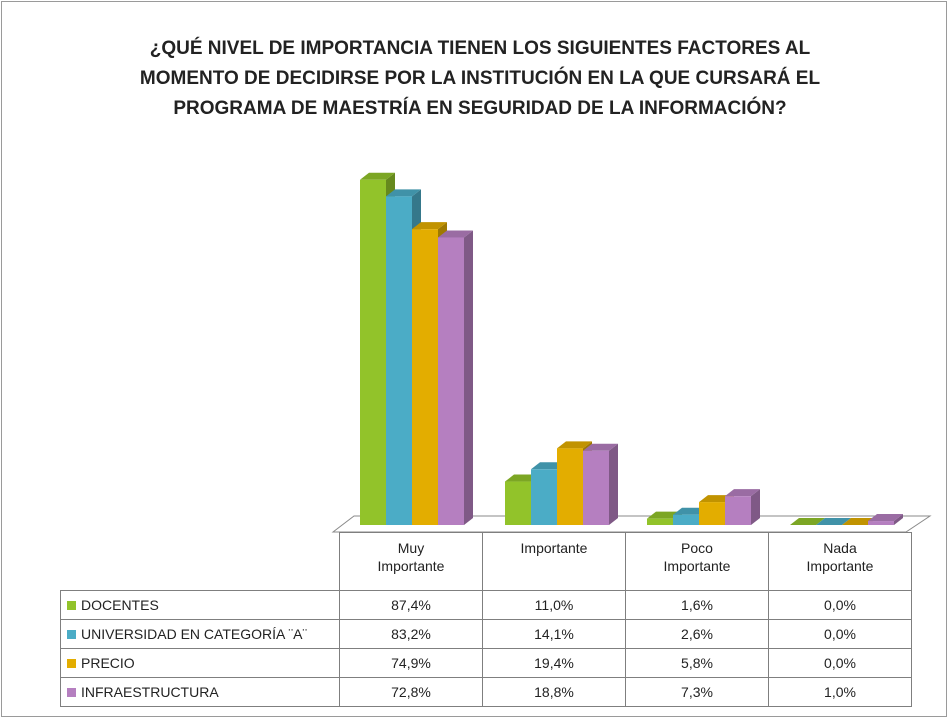 The height and width of the screenshot is (719, 951). Describe the element at coordinates (554, 548) in the screenshot. I see `category-label: Importante` at that location.